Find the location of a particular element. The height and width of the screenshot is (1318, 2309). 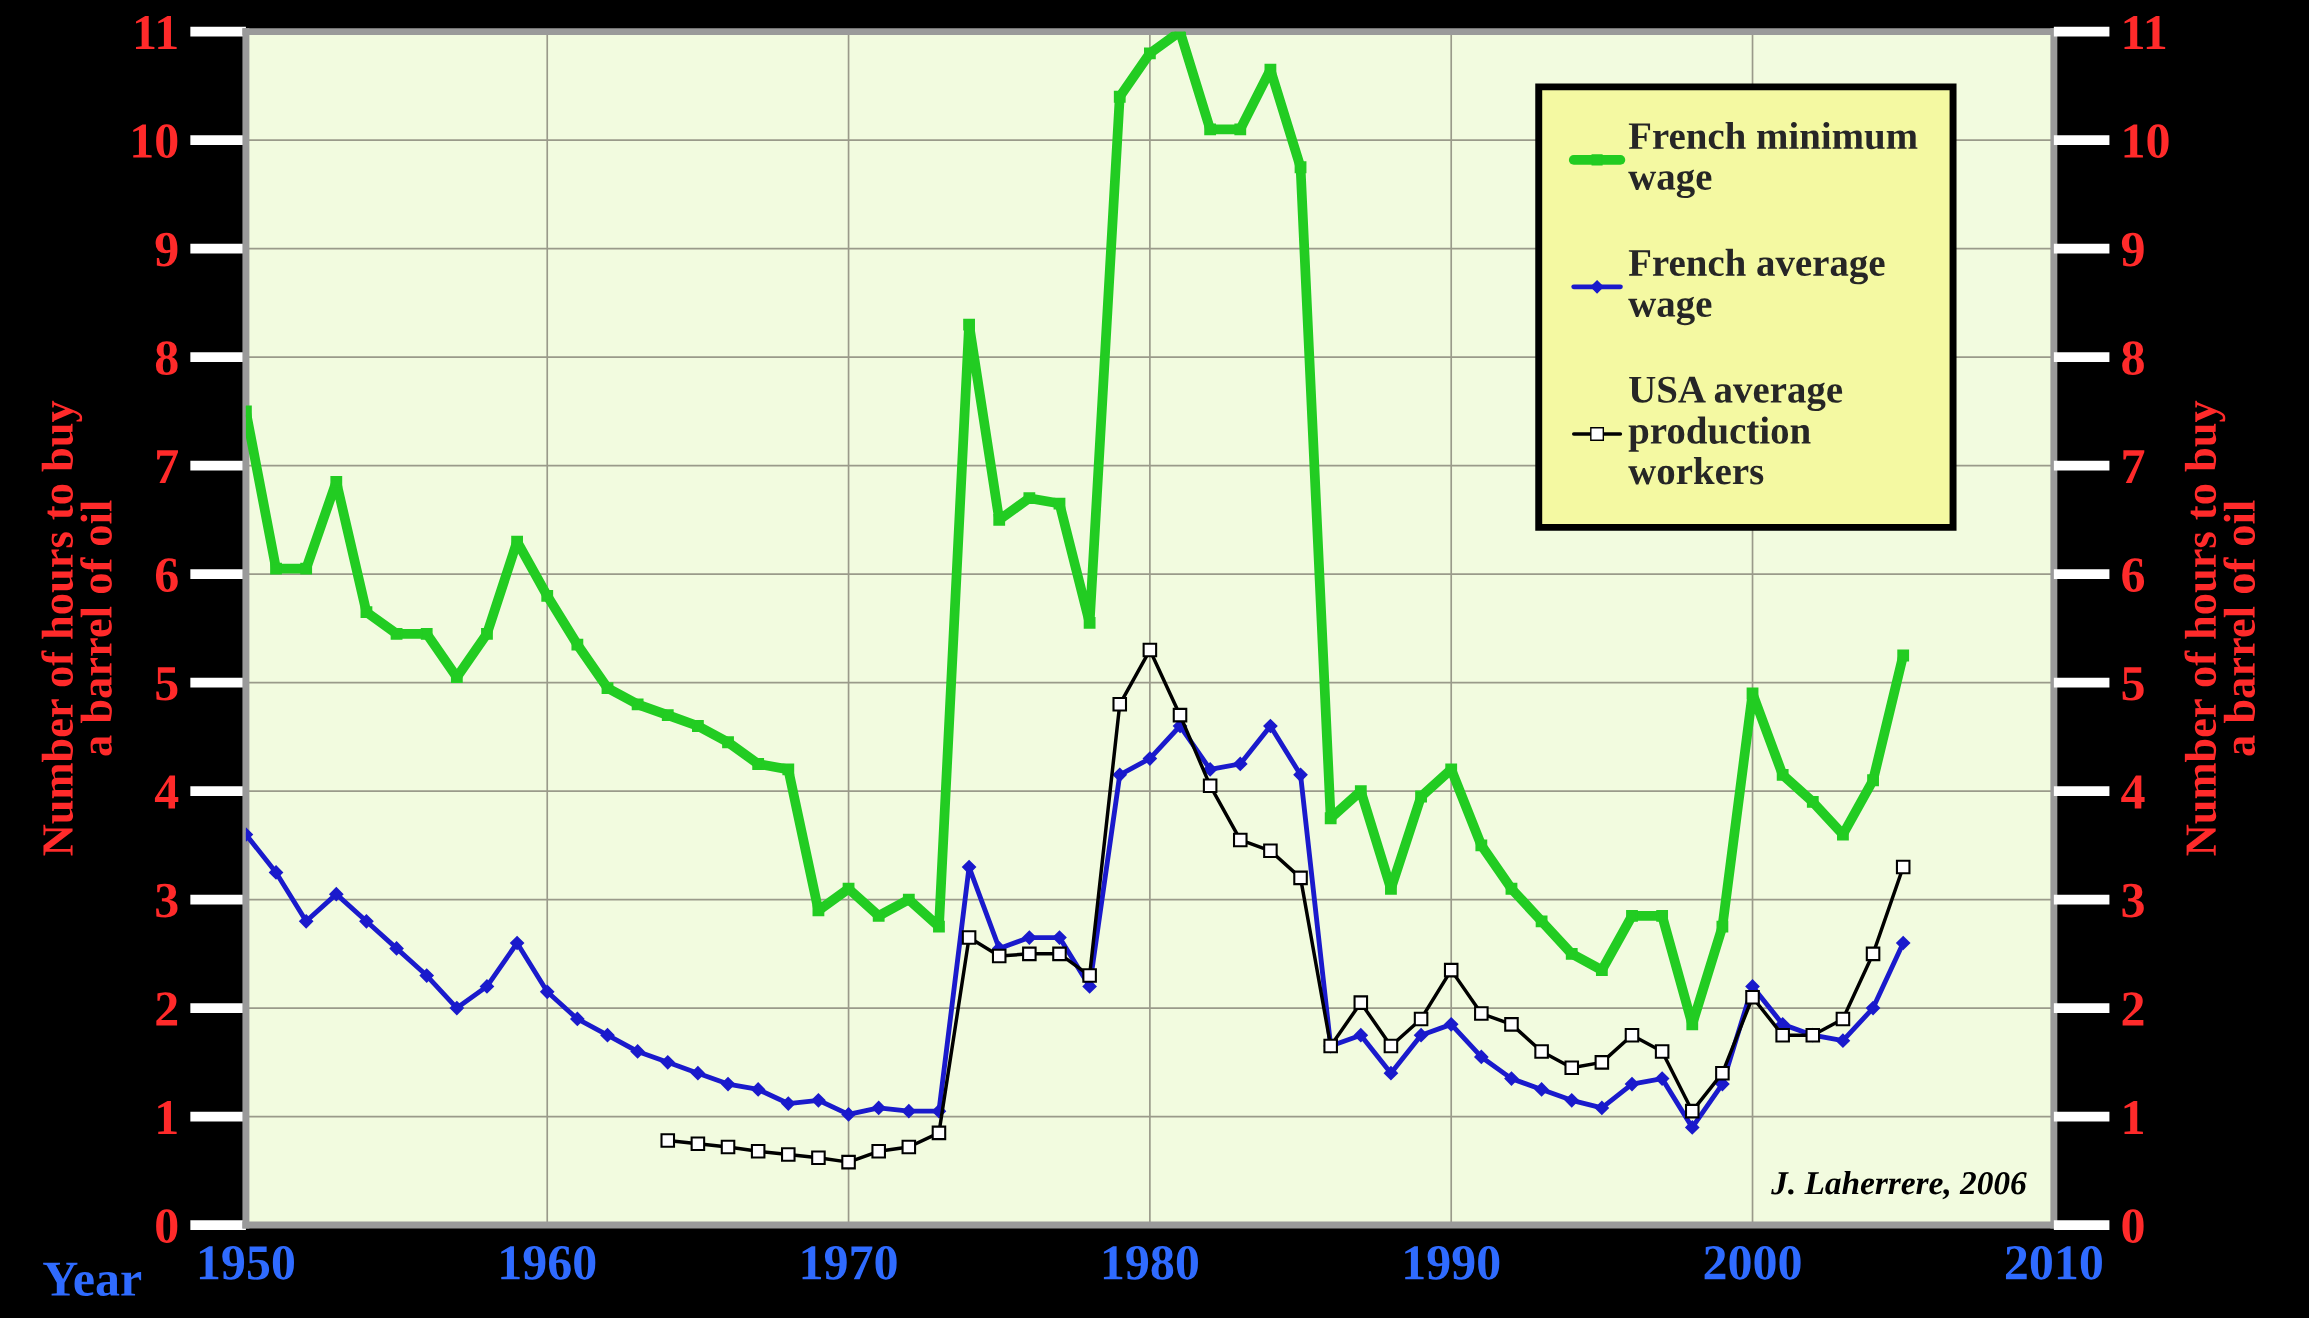

x-tick-label: 1950 is located at coordinates (246, 1262).